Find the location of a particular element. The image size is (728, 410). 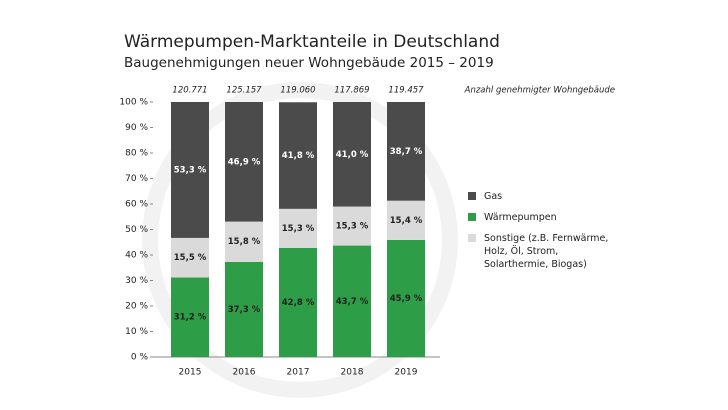

y-tick-label: 50 % is located at coordinates (136, 230).